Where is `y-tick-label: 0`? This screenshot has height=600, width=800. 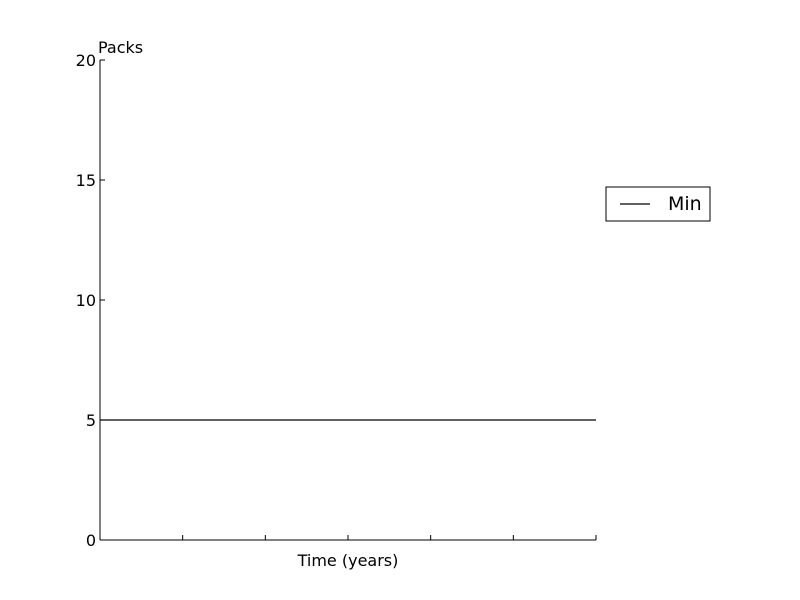 y-tick-label: 0 is located at coordinates (91, 540).